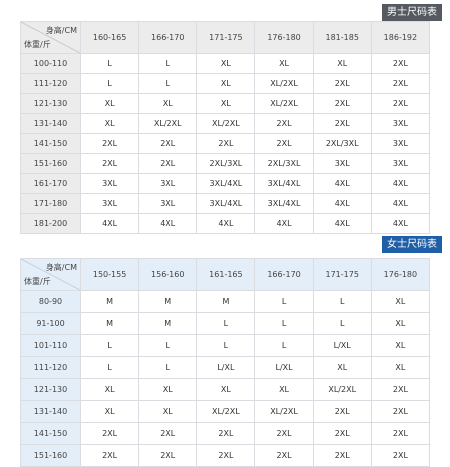 The image size is (450, 467). Describe the element at coordinates (109, 37) in the screenshot. I see `height-header: 160-165` at that location.